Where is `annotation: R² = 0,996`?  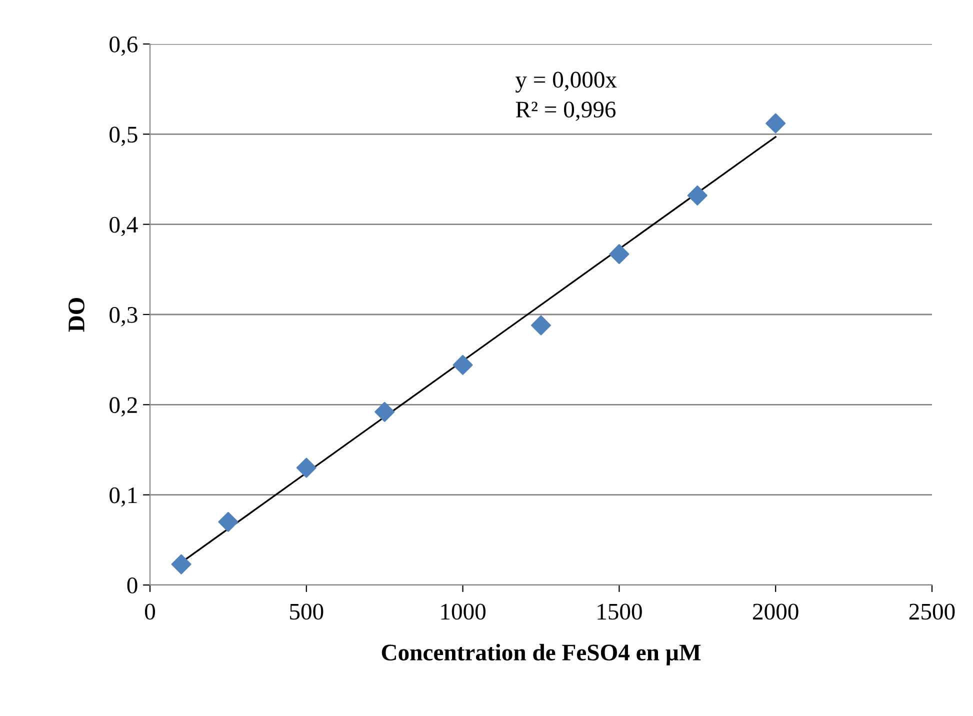 annotation: R² = 0,996 is located at coordinates (566, 111).